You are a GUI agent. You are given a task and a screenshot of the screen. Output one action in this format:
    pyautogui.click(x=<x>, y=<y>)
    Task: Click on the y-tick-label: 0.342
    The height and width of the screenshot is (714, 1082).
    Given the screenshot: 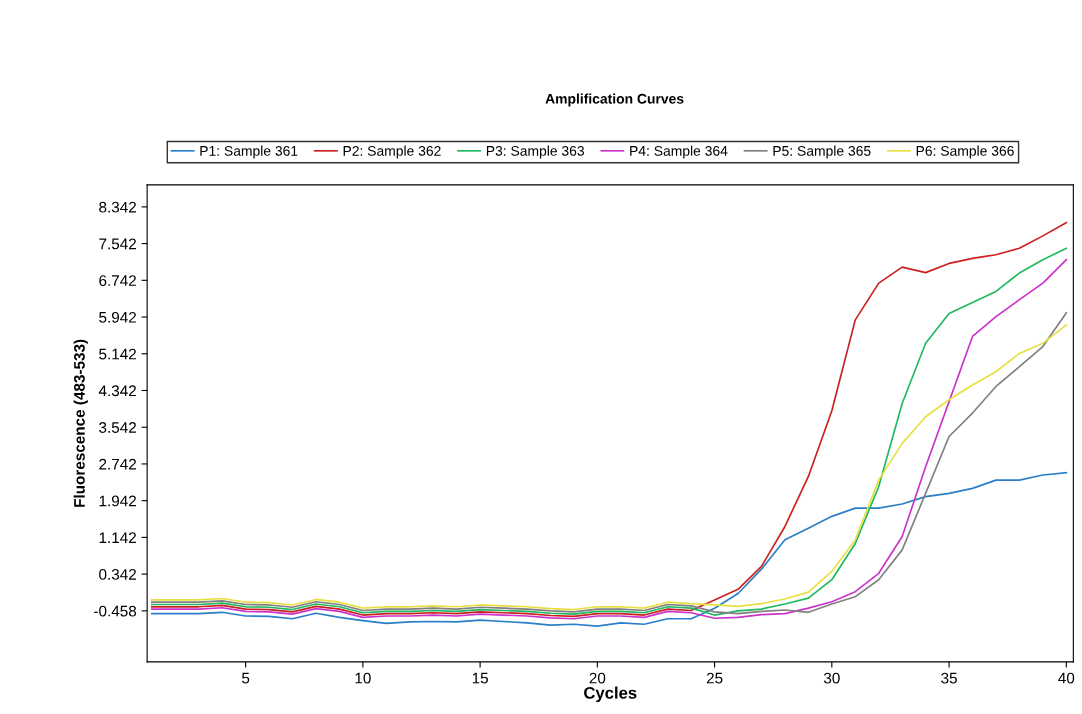 What is the action you would take?
    pyautogui.click(x=117, y=574)
    